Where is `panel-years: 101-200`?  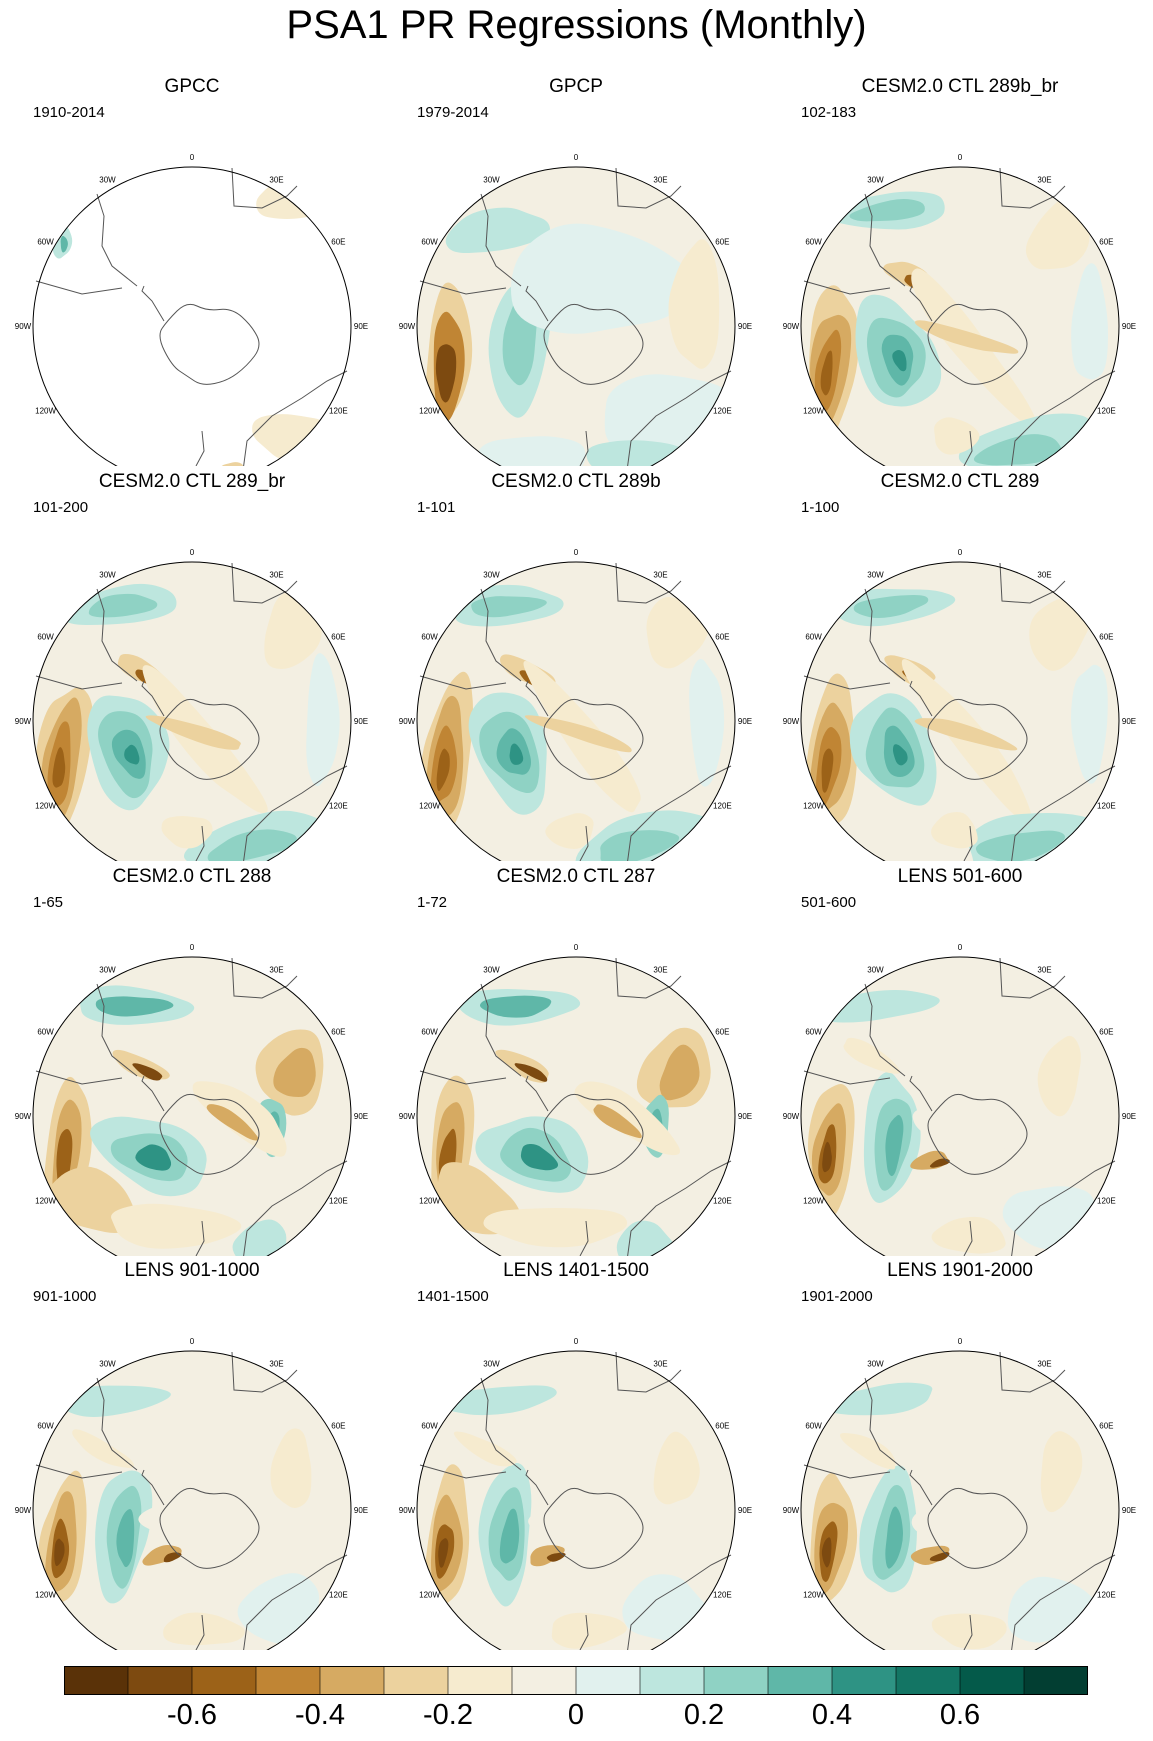 panel-years: 101-200 is located at coordinates (61, 507).